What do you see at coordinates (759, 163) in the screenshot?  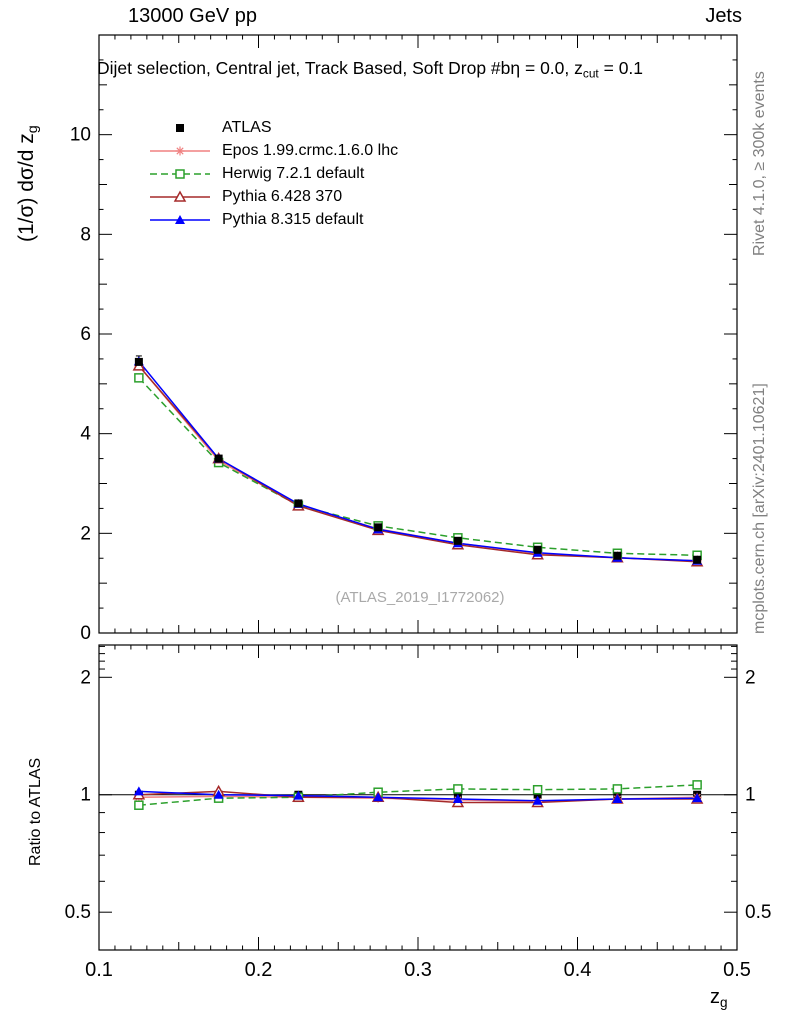 I see `rivet-version-label: Rivet 4.1.0, ≥ 300k events` at bounding box center [759, 163].